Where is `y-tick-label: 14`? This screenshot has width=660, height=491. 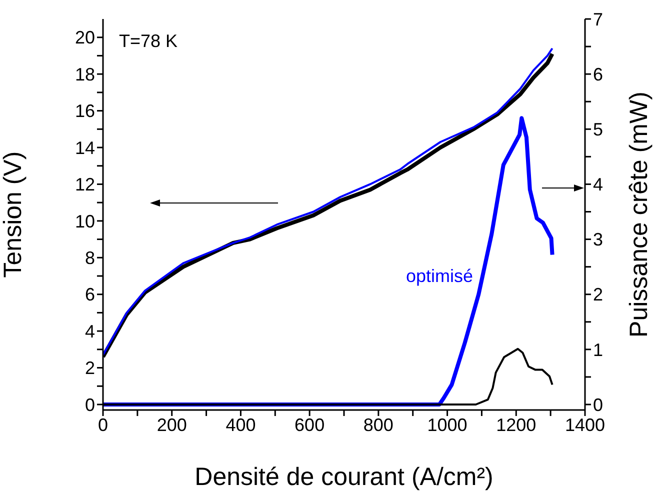
y-tick-label: 14 is located at coordinates (84, 148).